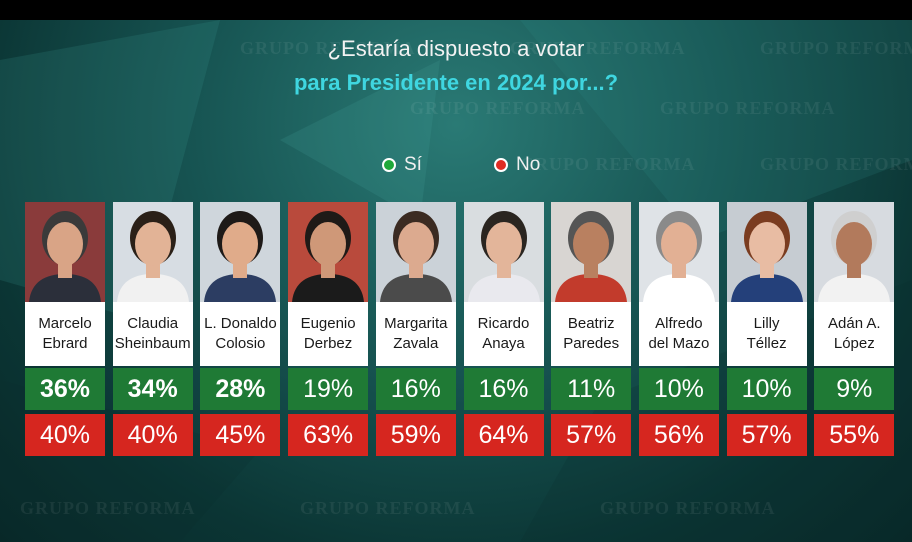 Image resolution: width=912 pixels, height=542 pixels. I want to click on no-value-label: 45%, so click(240, 435).